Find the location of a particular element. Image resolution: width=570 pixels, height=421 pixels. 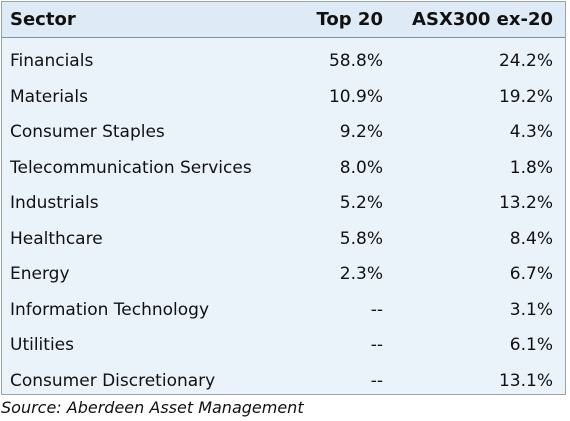

asx300-ex-20-cell: 24.2% is located at coordinates (525, 61).